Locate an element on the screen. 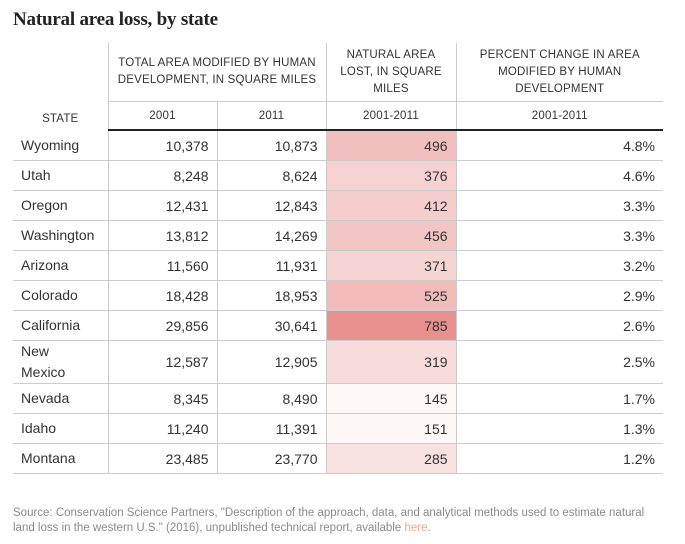 The image size is (685, 544). area-2011-cell: 10,873 is located at coordinates (271, 145).